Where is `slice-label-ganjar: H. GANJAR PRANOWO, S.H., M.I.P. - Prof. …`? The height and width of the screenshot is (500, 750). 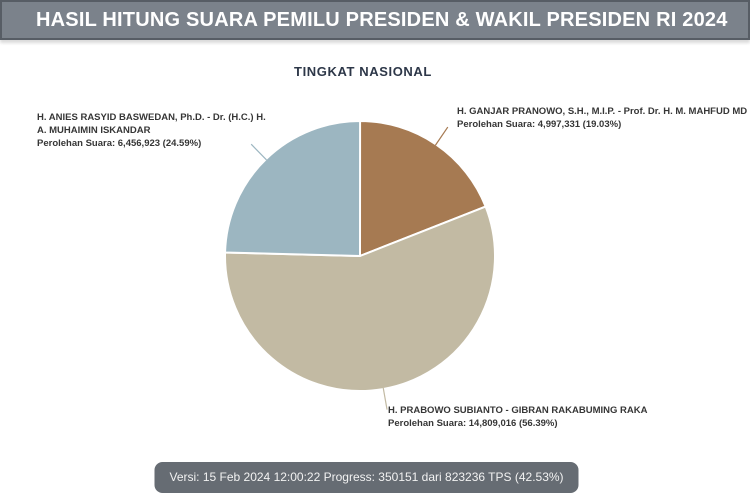
slice-label-ganjar: H. GANJAR PRANOWO, S.H., M.I.P. - Prof. … is located at coordinates (602, 118).